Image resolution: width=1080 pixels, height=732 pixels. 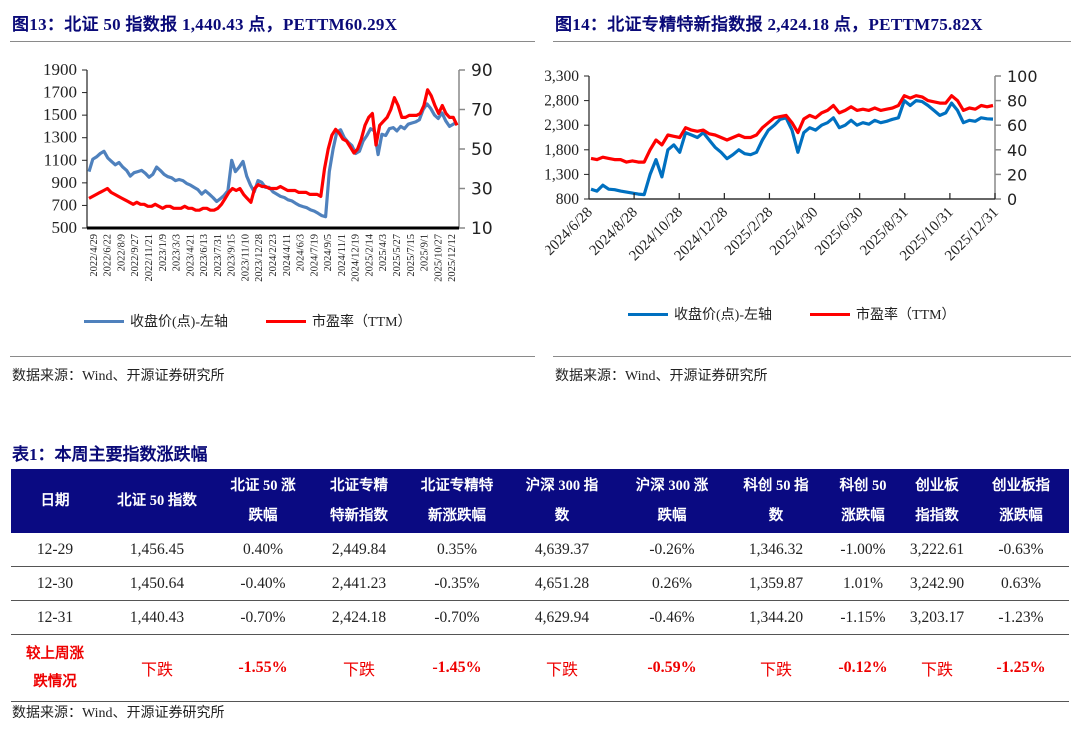 I want to click on right-tick-label: 30, so click(x=482, y=190).